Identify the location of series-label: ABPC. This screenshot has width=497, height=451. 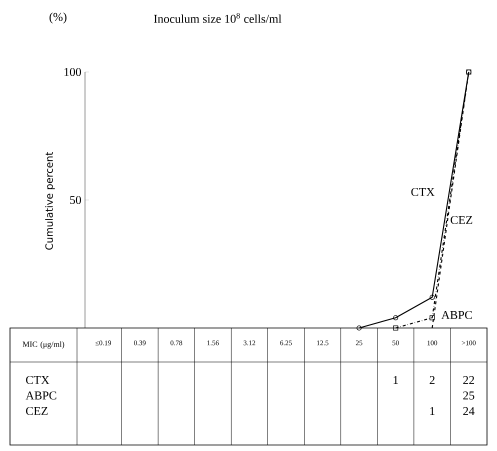
(456, 315).